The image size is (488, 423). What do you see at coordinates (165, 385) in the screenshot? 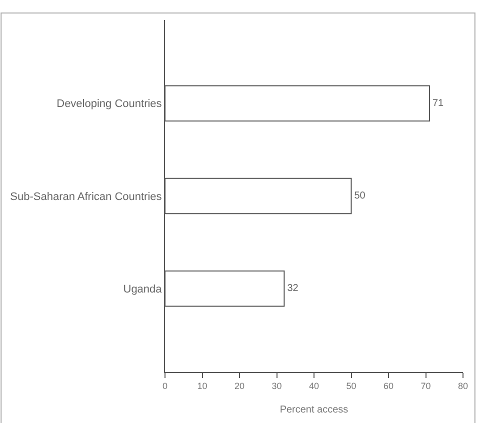
I see `x-tick-label: 0` at bounding box center [165, 385].